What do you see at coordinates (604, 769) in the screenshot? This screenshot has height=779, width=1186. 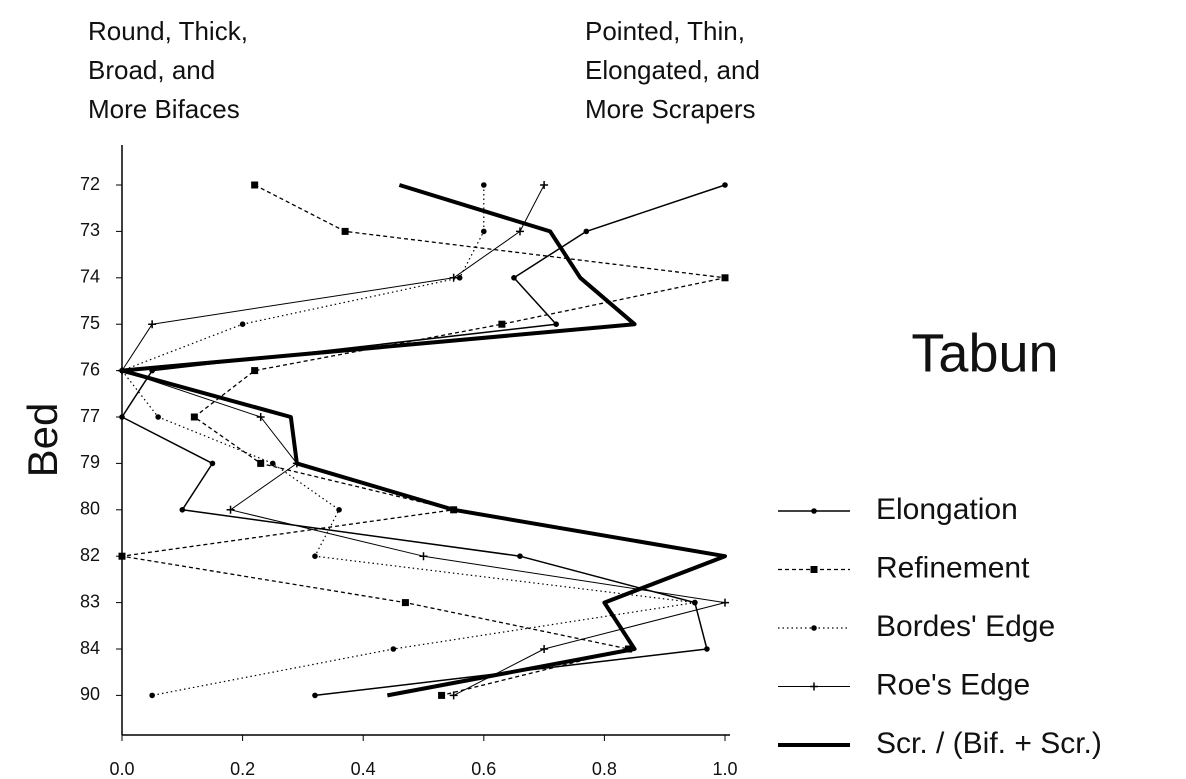 I see `x-tick-label: 0.8` at bounding box center [604, 769].